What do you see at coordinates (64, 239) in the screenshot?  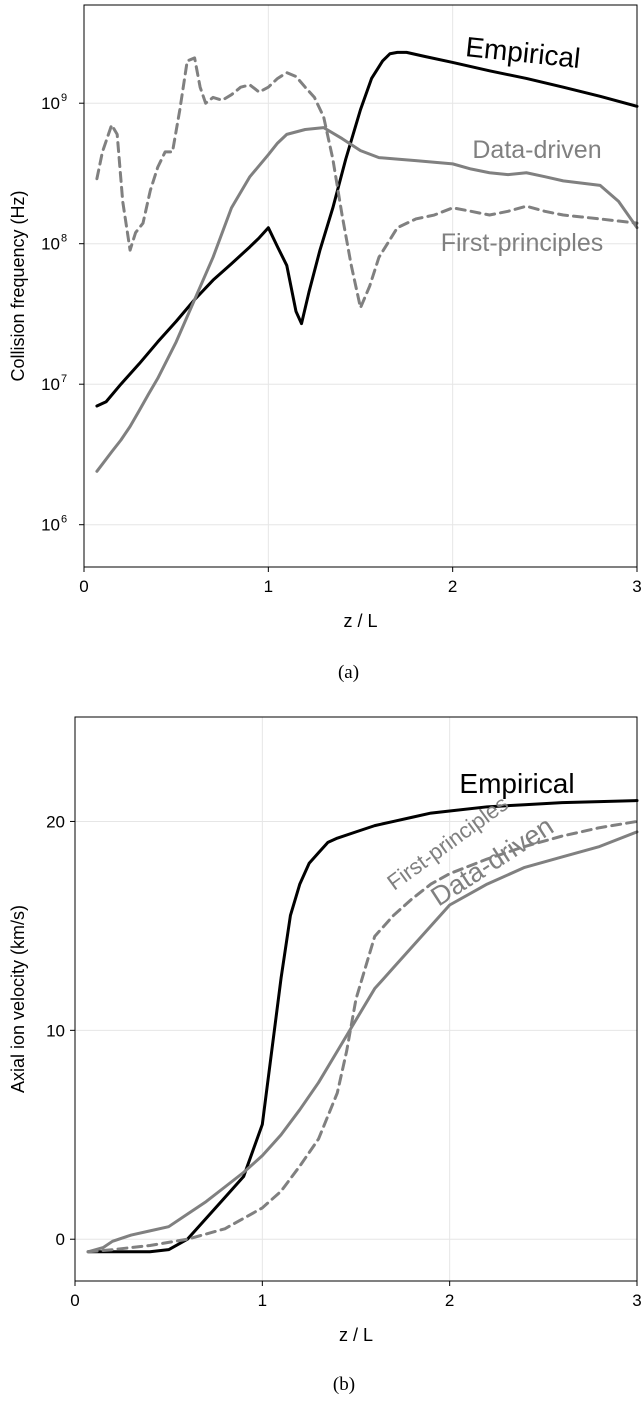 I see `y-tick-exponent: 8` at bounding box center [64, 239].